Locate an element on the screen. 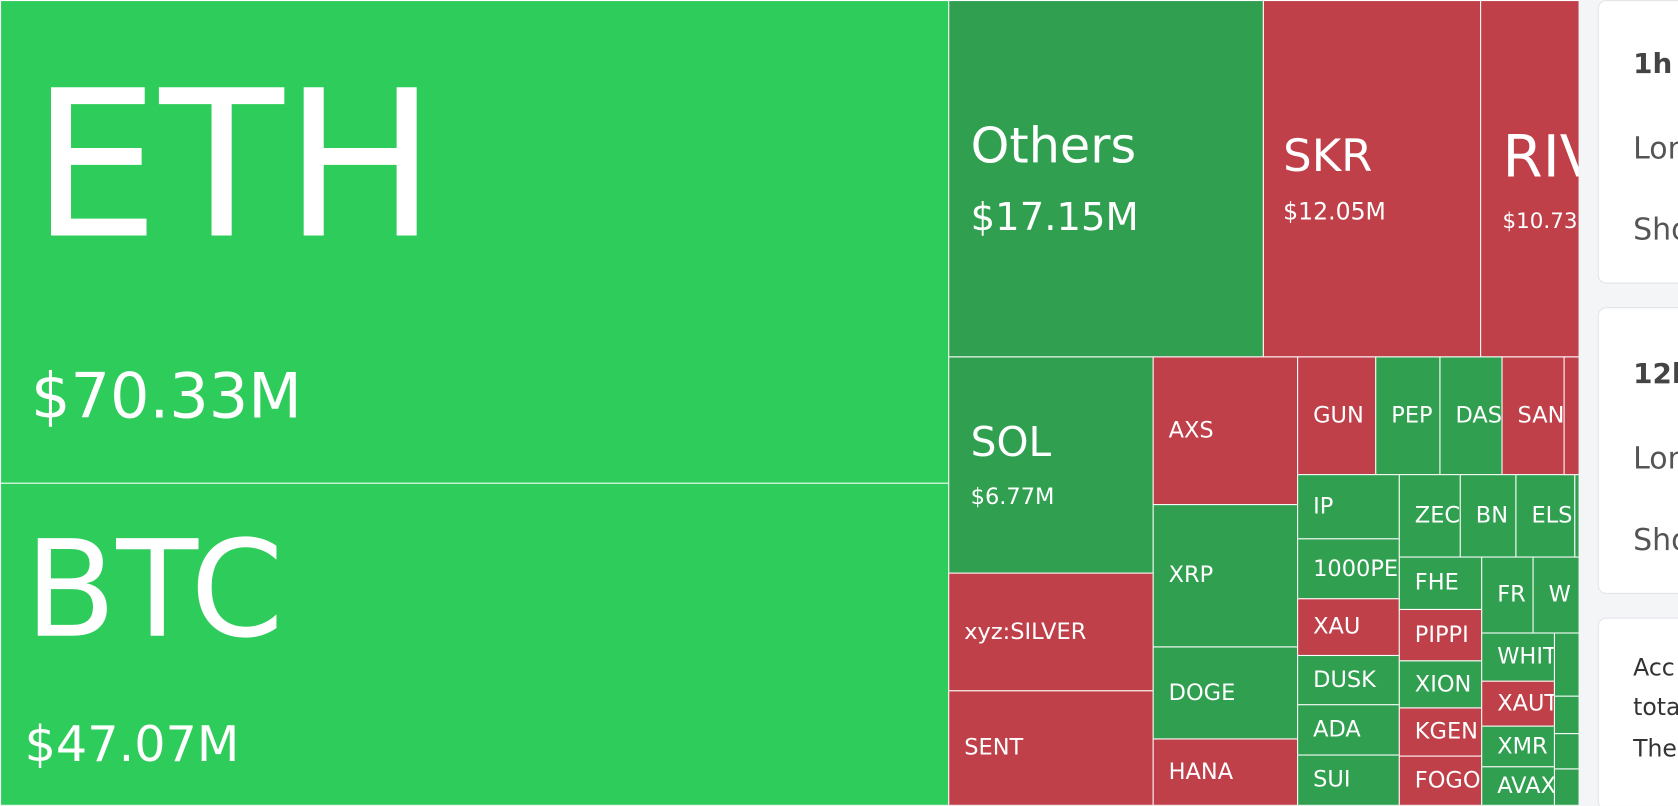 The width and height of the screenshot is (1678, 806). tile-label: DOGE is located at coordinates (1202, 692).